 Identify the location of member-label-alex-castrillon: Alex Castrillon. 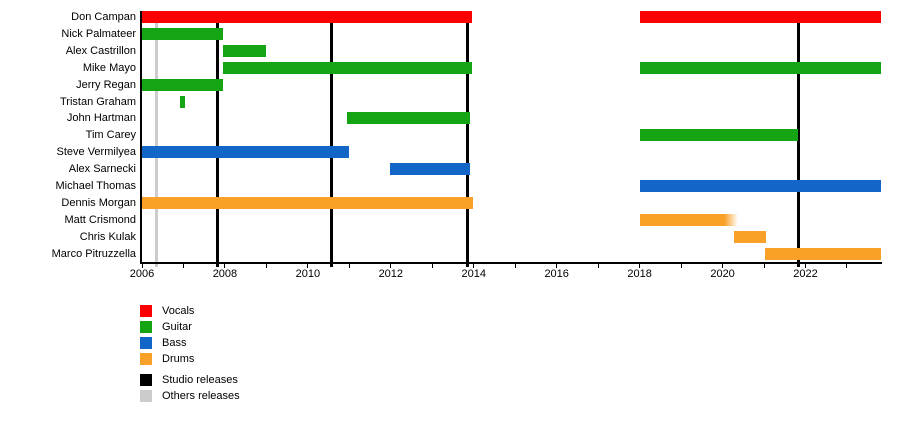
(100, 50).